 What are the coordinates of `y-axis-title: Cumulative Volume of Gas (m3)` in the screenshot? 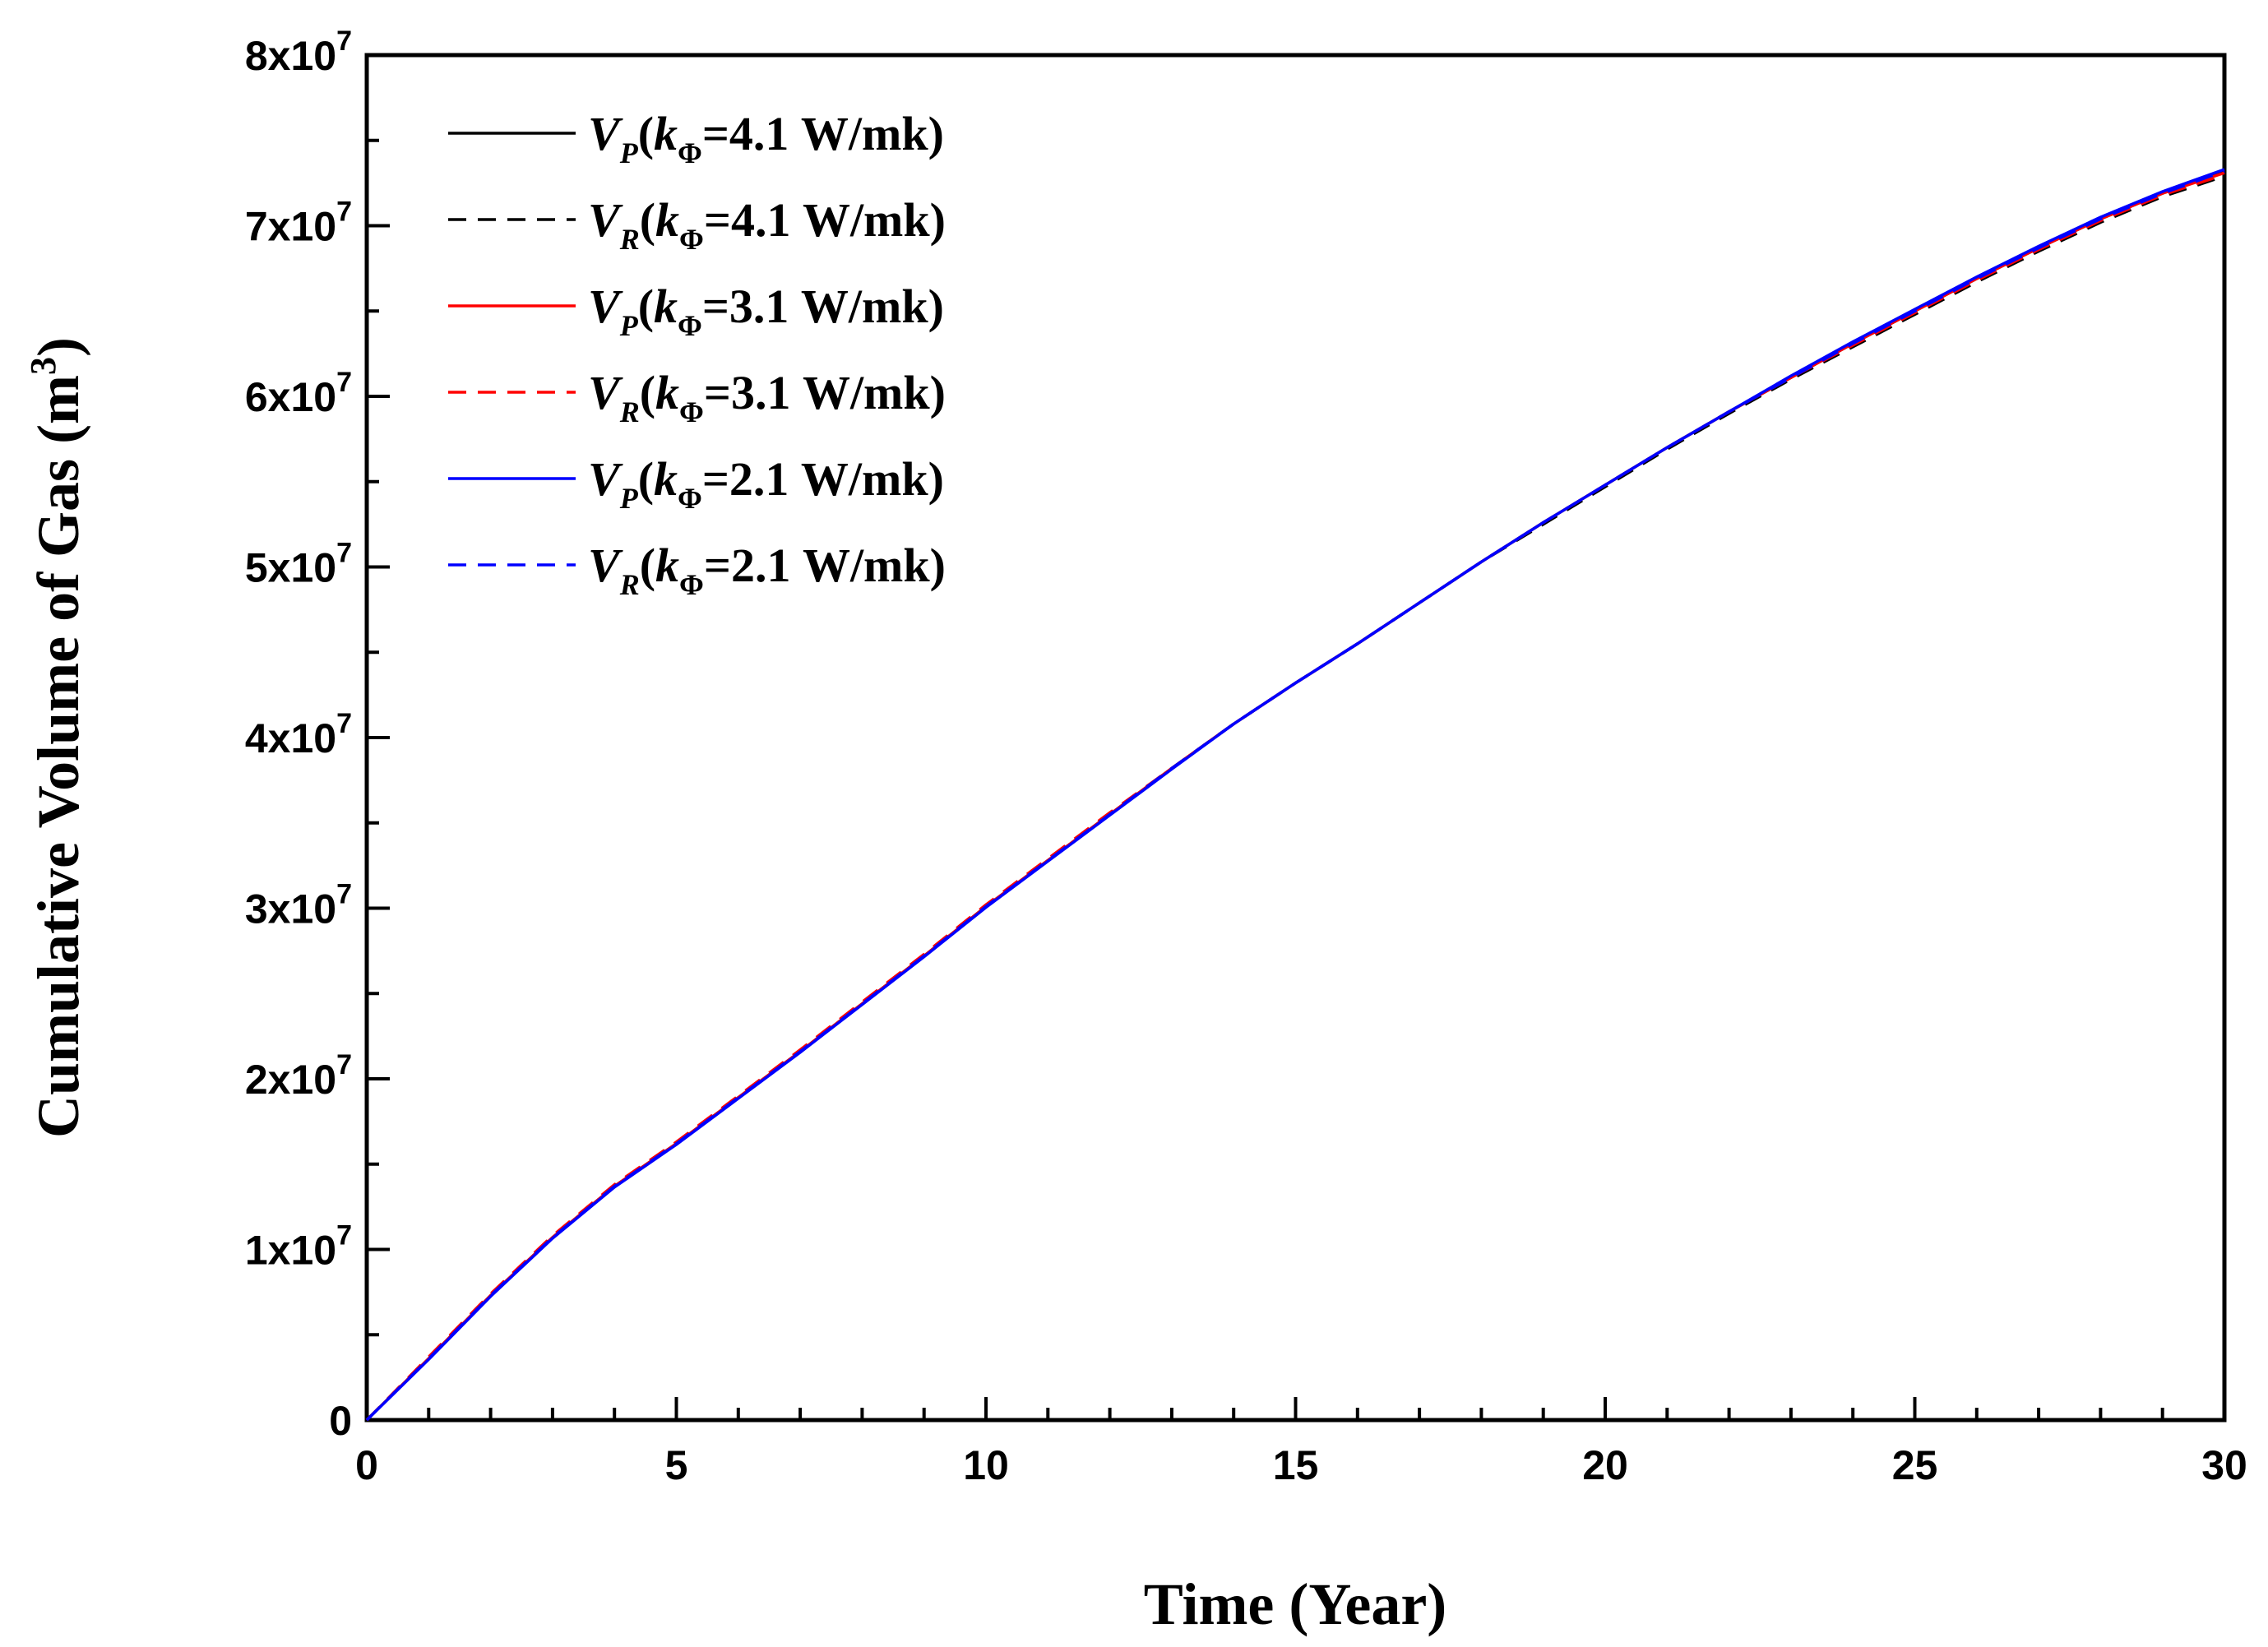 It's located at (57, 737).